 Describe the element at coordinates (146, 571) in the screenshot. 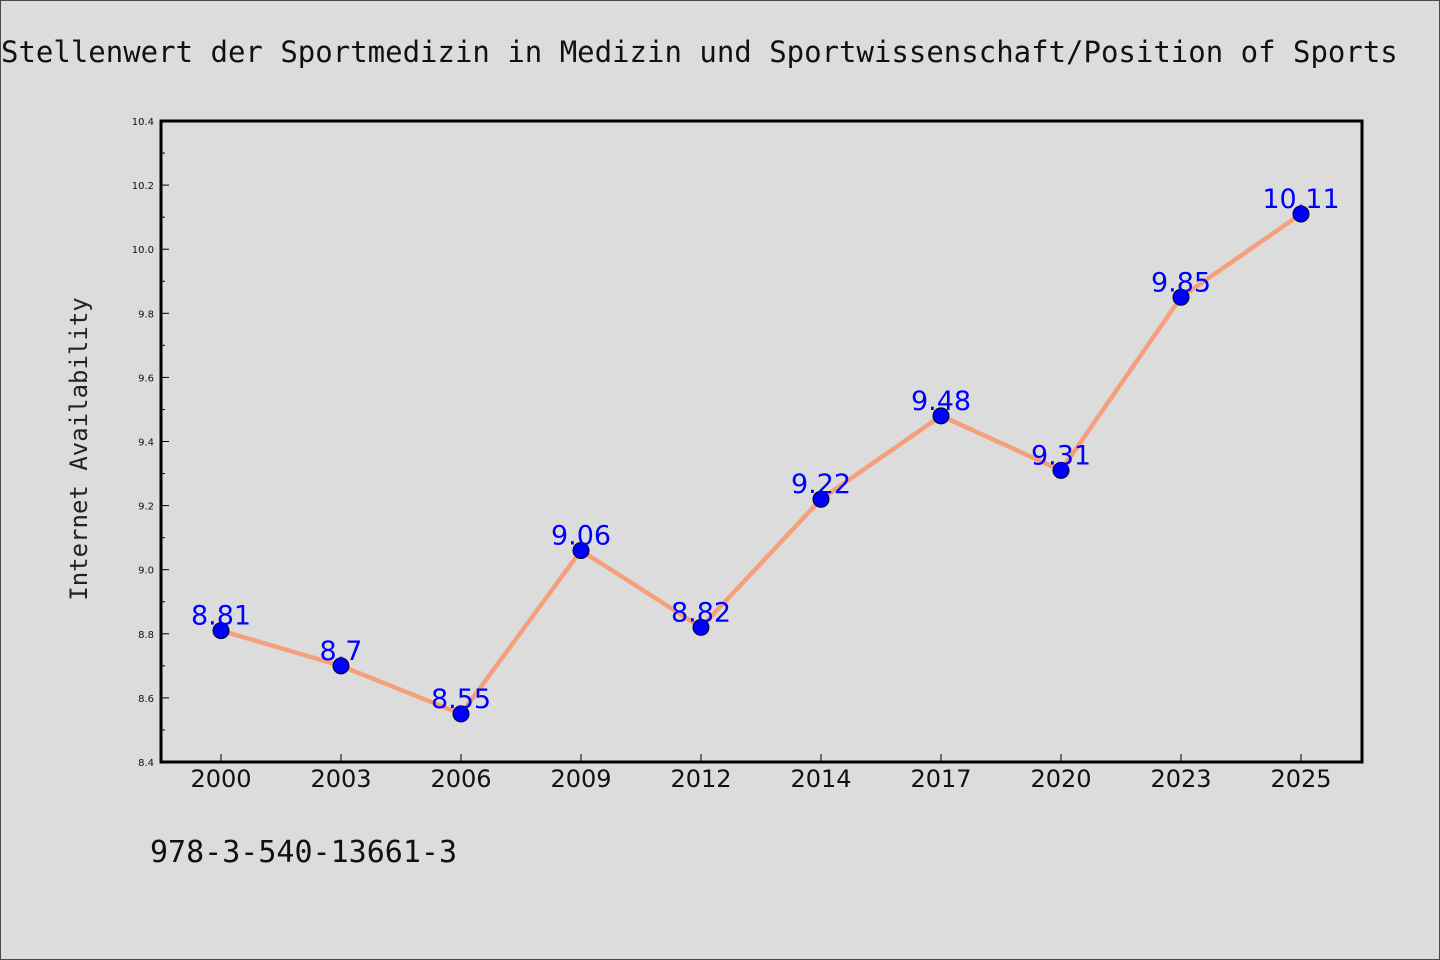

I see `y-tick-label: 9.0` at that location.